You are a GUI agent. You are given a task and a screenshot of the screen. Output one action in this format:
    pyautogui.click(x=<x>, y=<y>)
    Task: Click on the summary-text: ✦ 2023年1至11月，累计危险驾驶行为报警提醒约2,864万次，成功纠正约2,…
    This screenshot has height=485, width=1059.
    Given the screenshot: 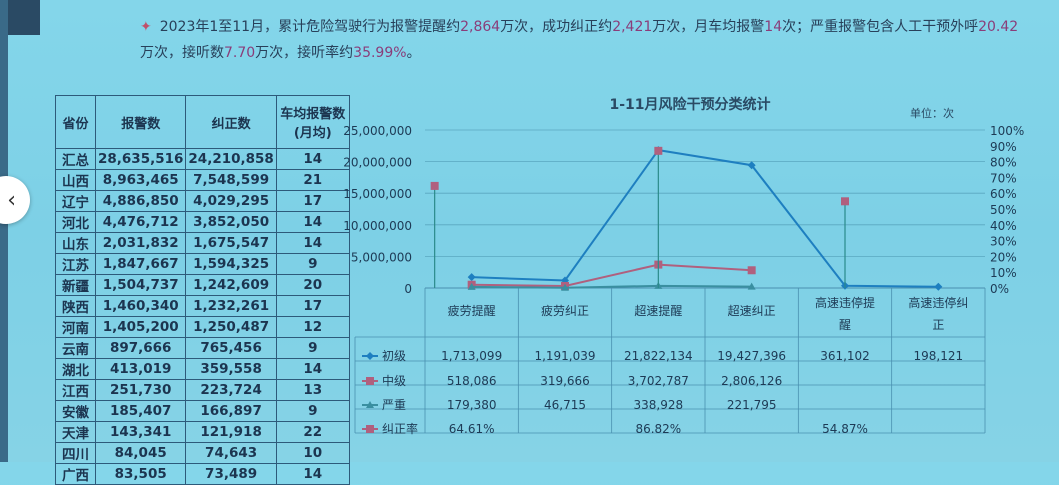 What is the action you would take?
    pyautogui.click(x=580, y=40)
    